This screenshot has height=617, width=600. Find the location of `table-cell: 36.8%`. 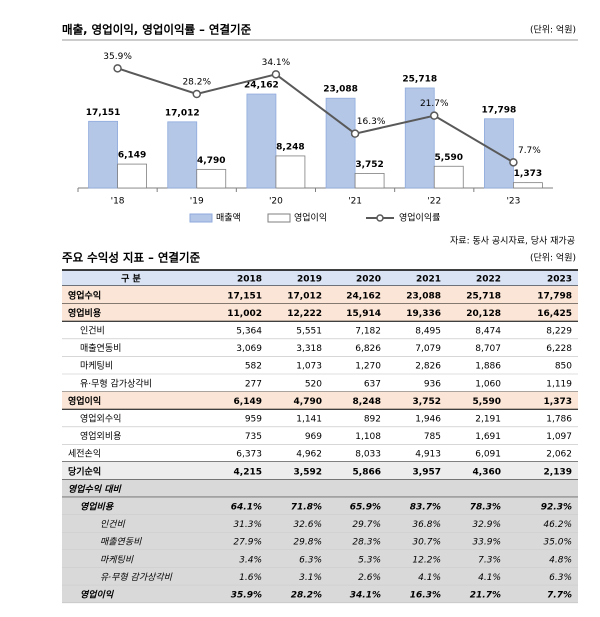

table-cell: 36.8% is located at coordinates (426, 525).